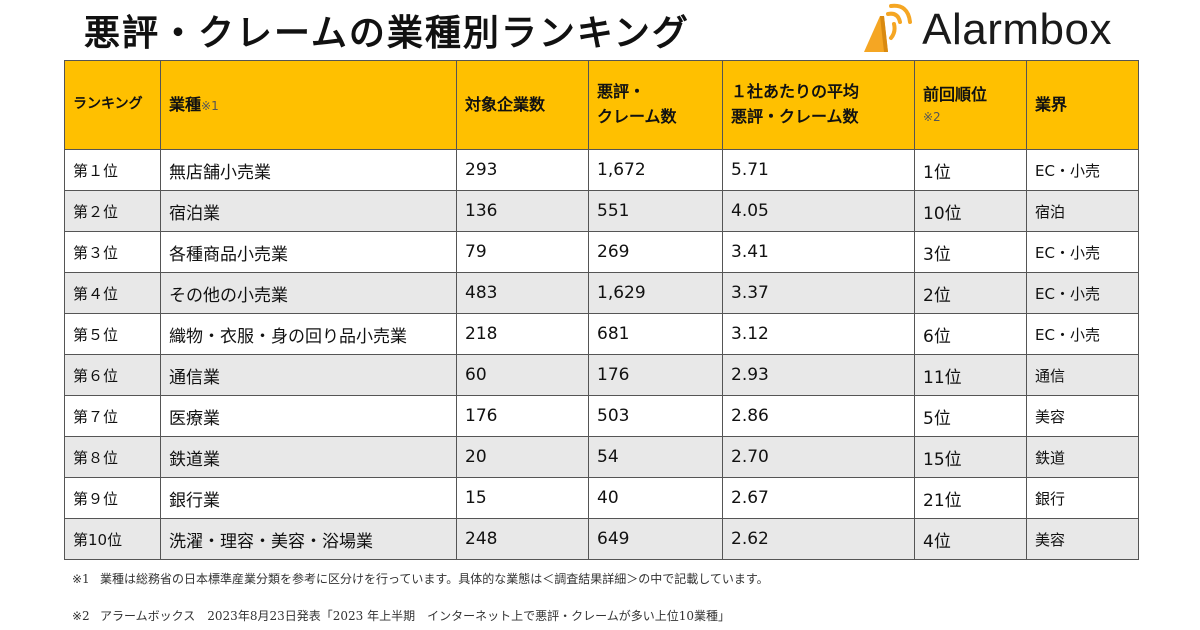 This screenshot has width=1200, height=630. I want to click on cell-rank: 第９位, so click(112, 498).